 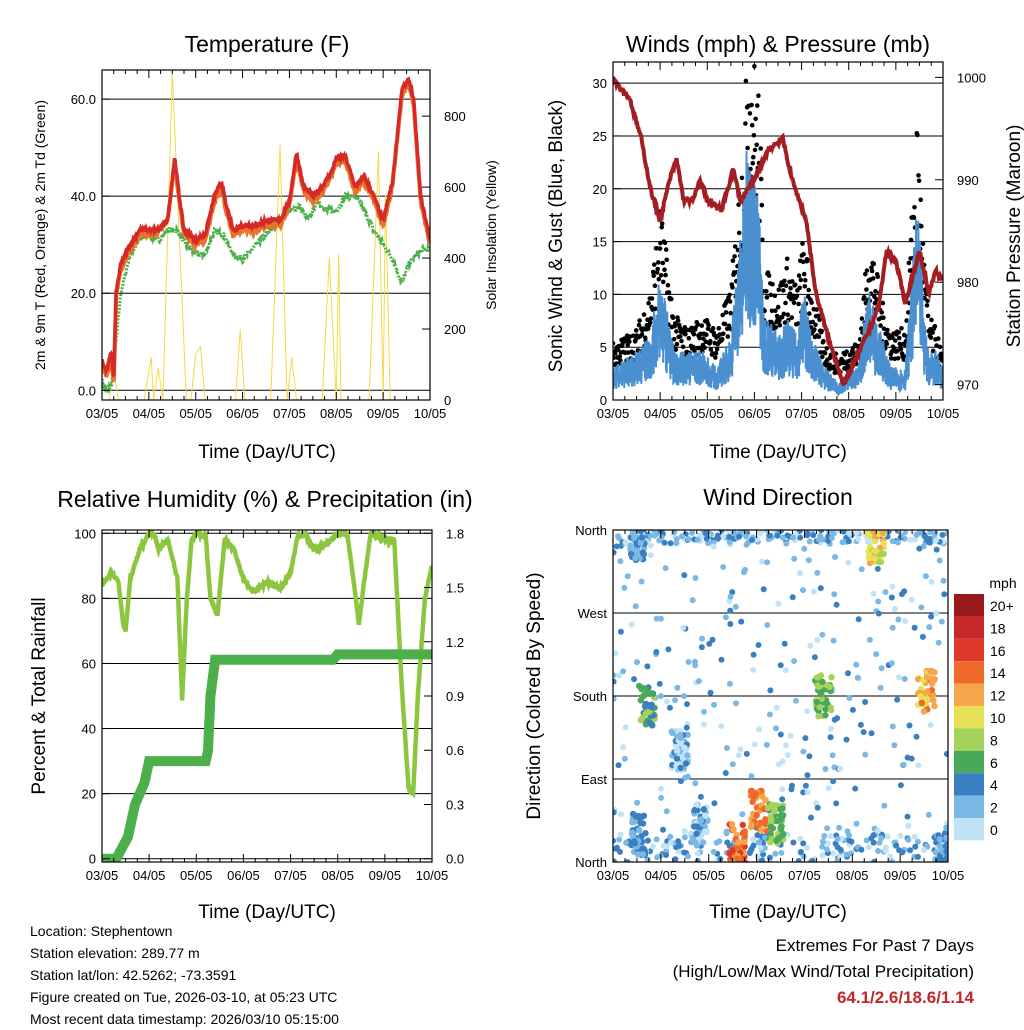 I want to click on colorbar-label: 6, so click(x=994, y=763).